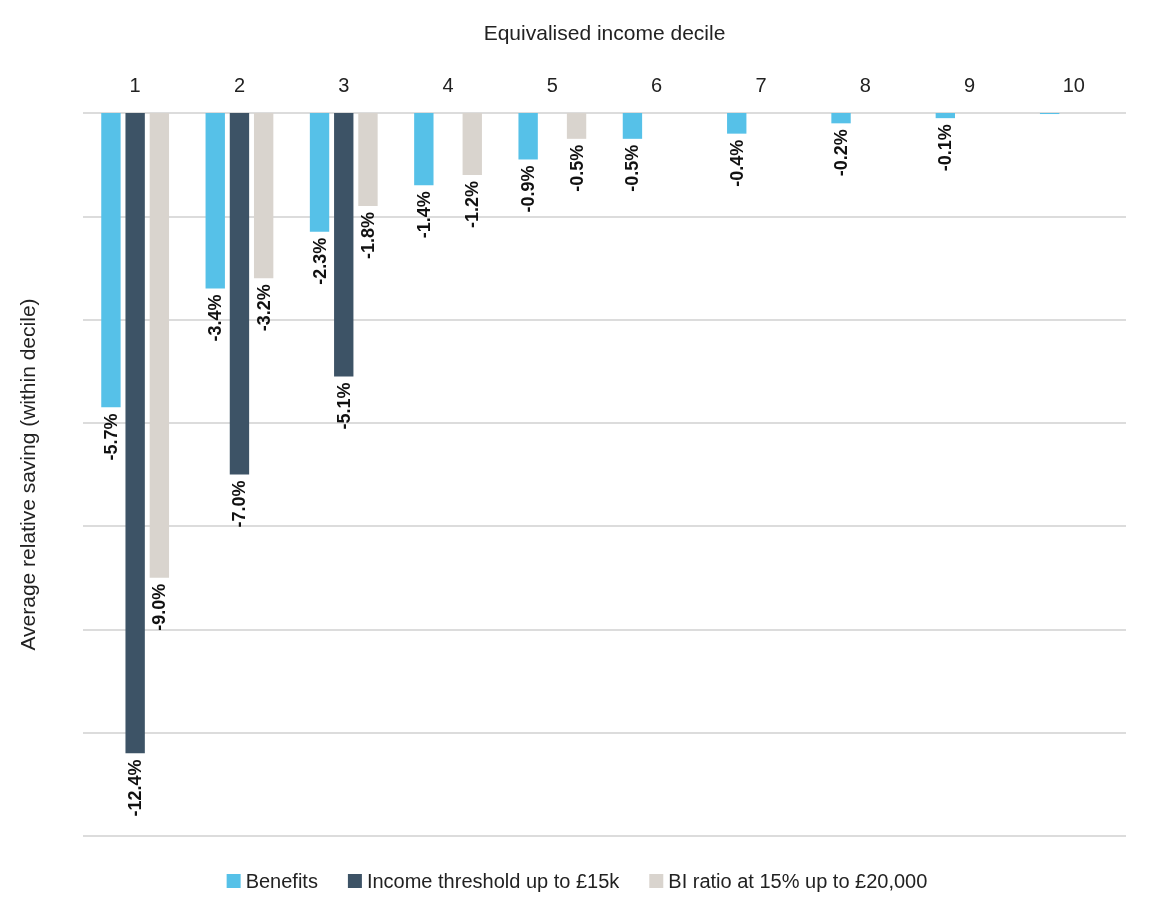  What do you see at coordinates (343, 406) in the screenshot?
I see `data-label: -5.1%` at bounding box center [343, 406].